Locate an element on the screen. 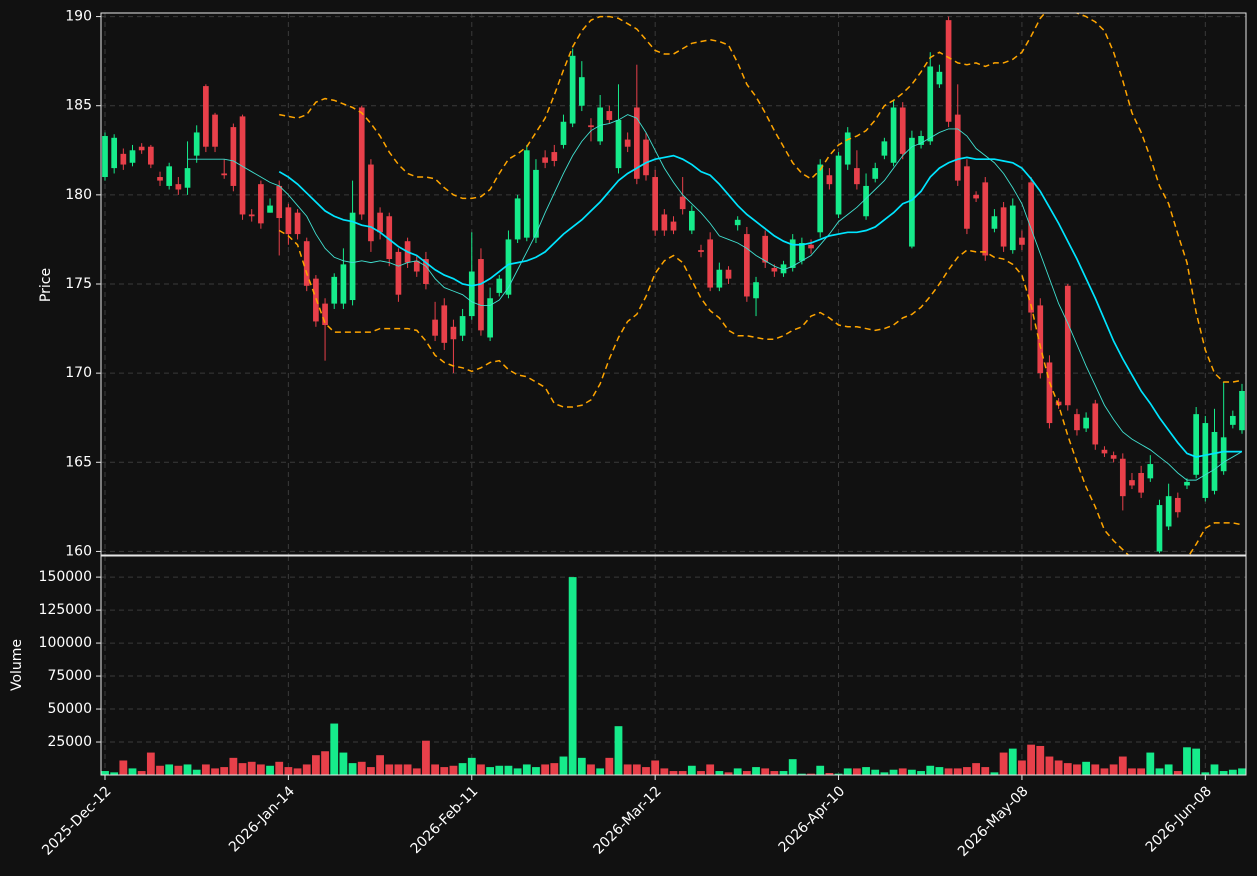  volume-tick-label: 25000 is located at coordinates (69, 742).